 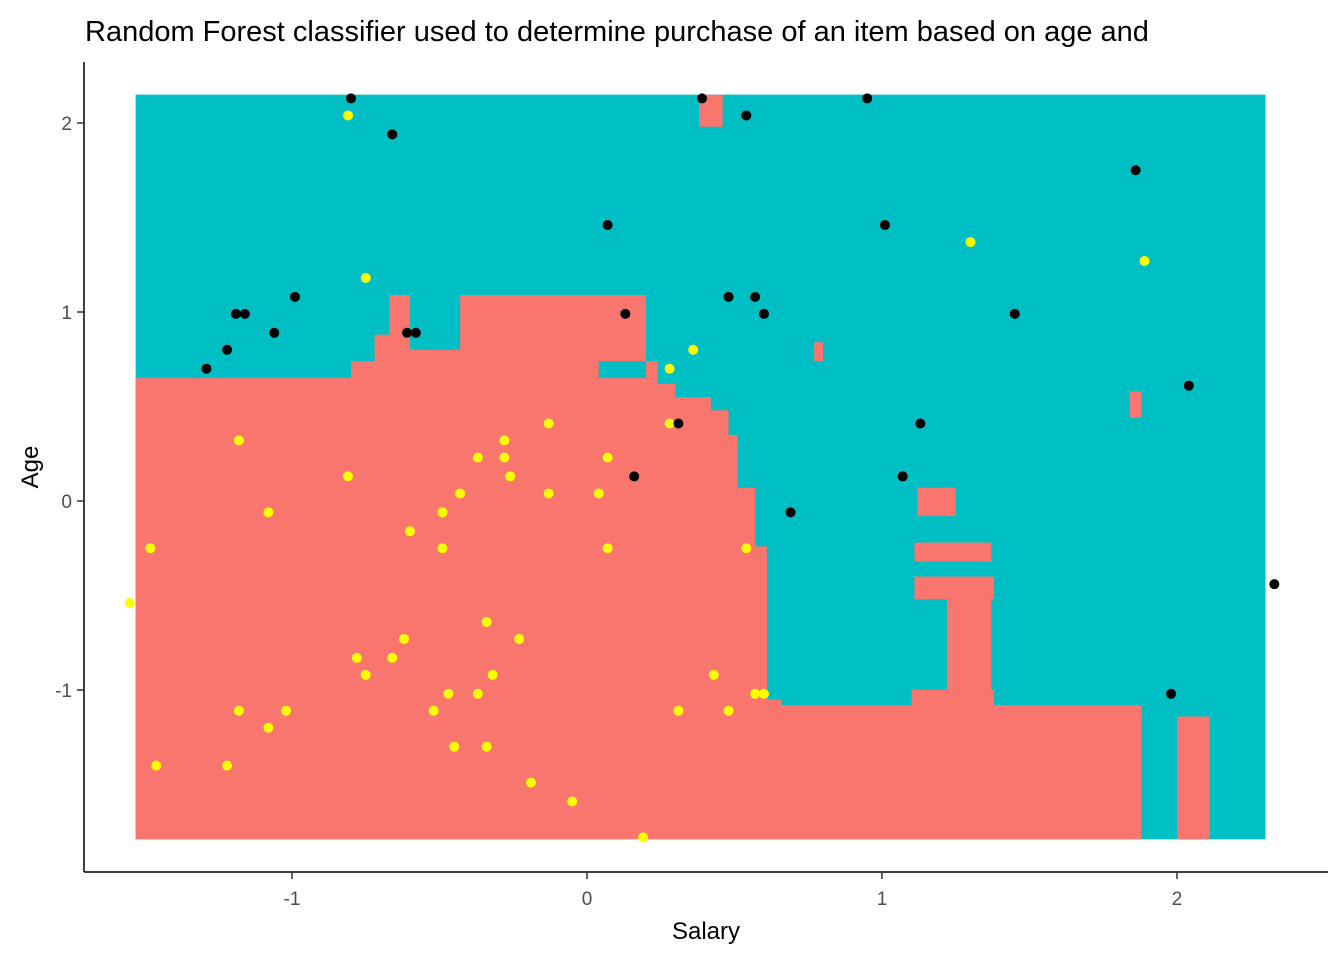 I want to click on x-tick-label: 0, so click(x=587, y=899).